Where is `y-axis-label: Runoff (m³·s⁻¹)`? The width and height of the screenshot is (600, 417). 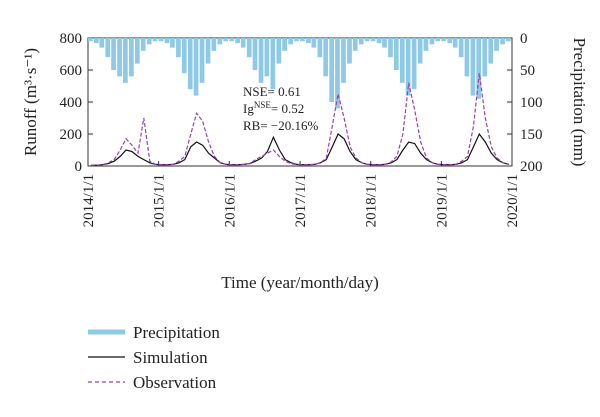 y-axis-label: Runoff (m³·s⁻¹) is located at coordinates (30, 102).